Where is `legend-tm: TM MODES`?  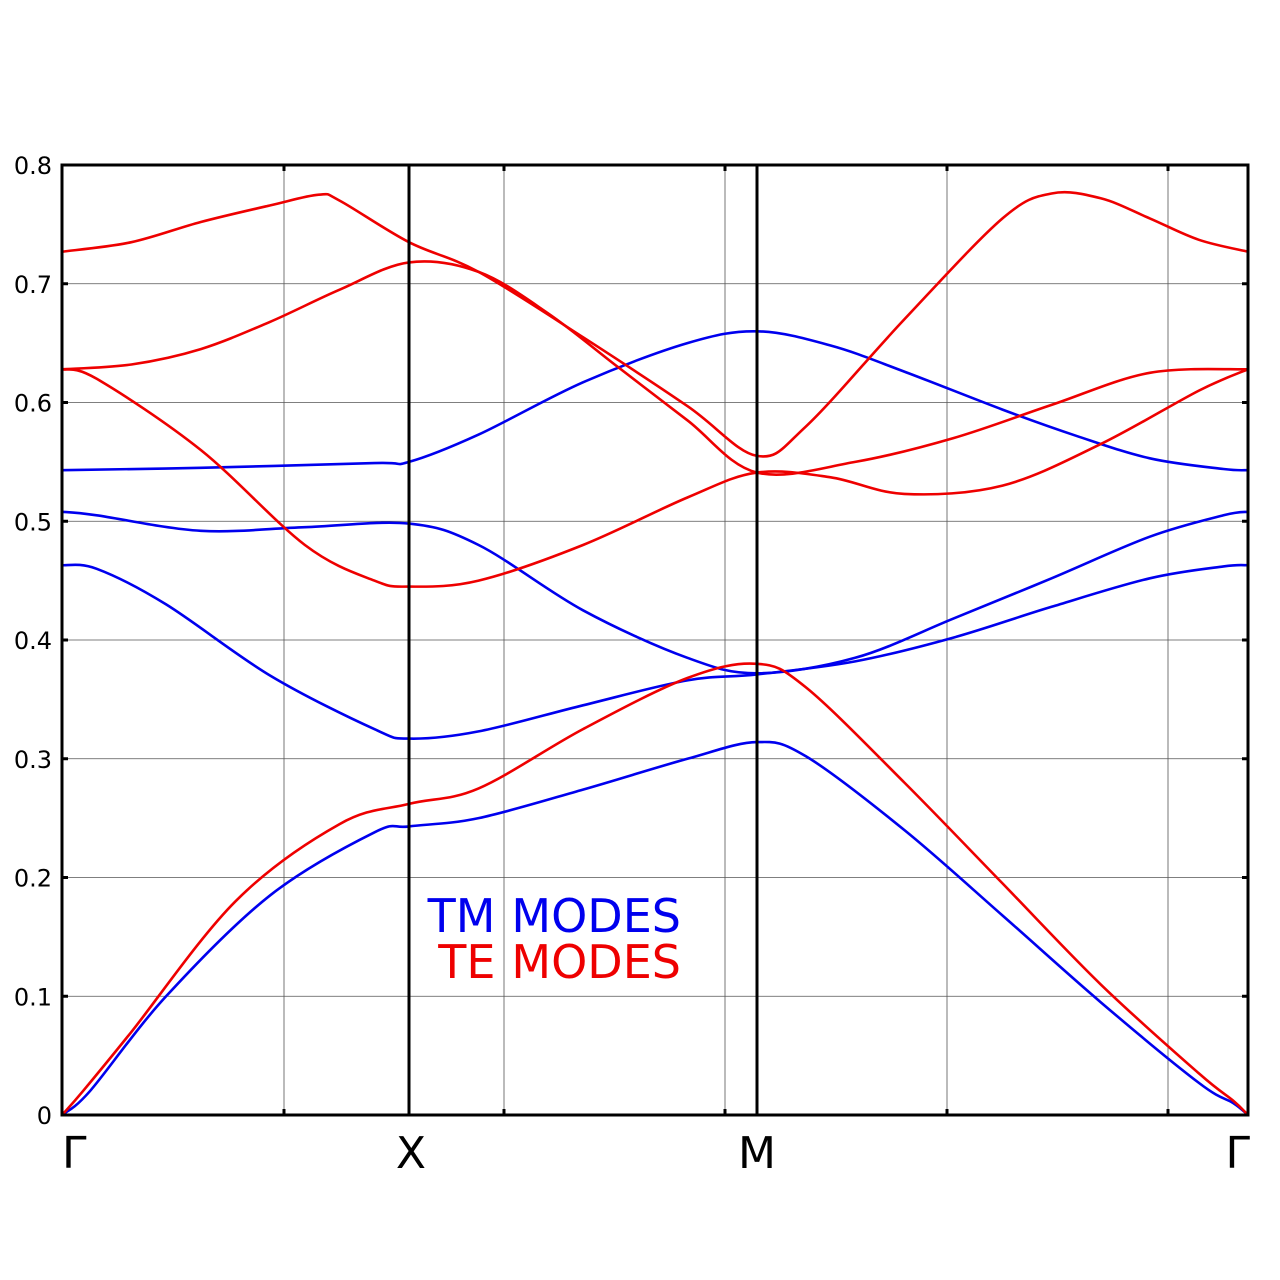
legend-tm: TM MODES is located at coordinates (554, 916).